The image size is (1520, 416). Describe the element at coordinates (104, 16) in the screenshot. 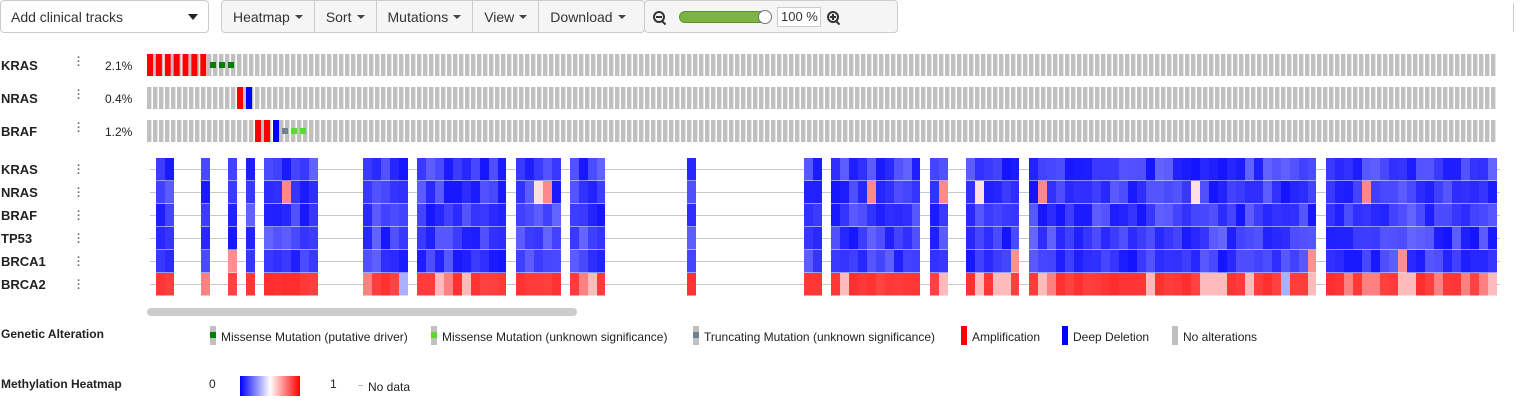

I see `add-clinical-tracks-dropdown: Add clinical tracks` at that location.